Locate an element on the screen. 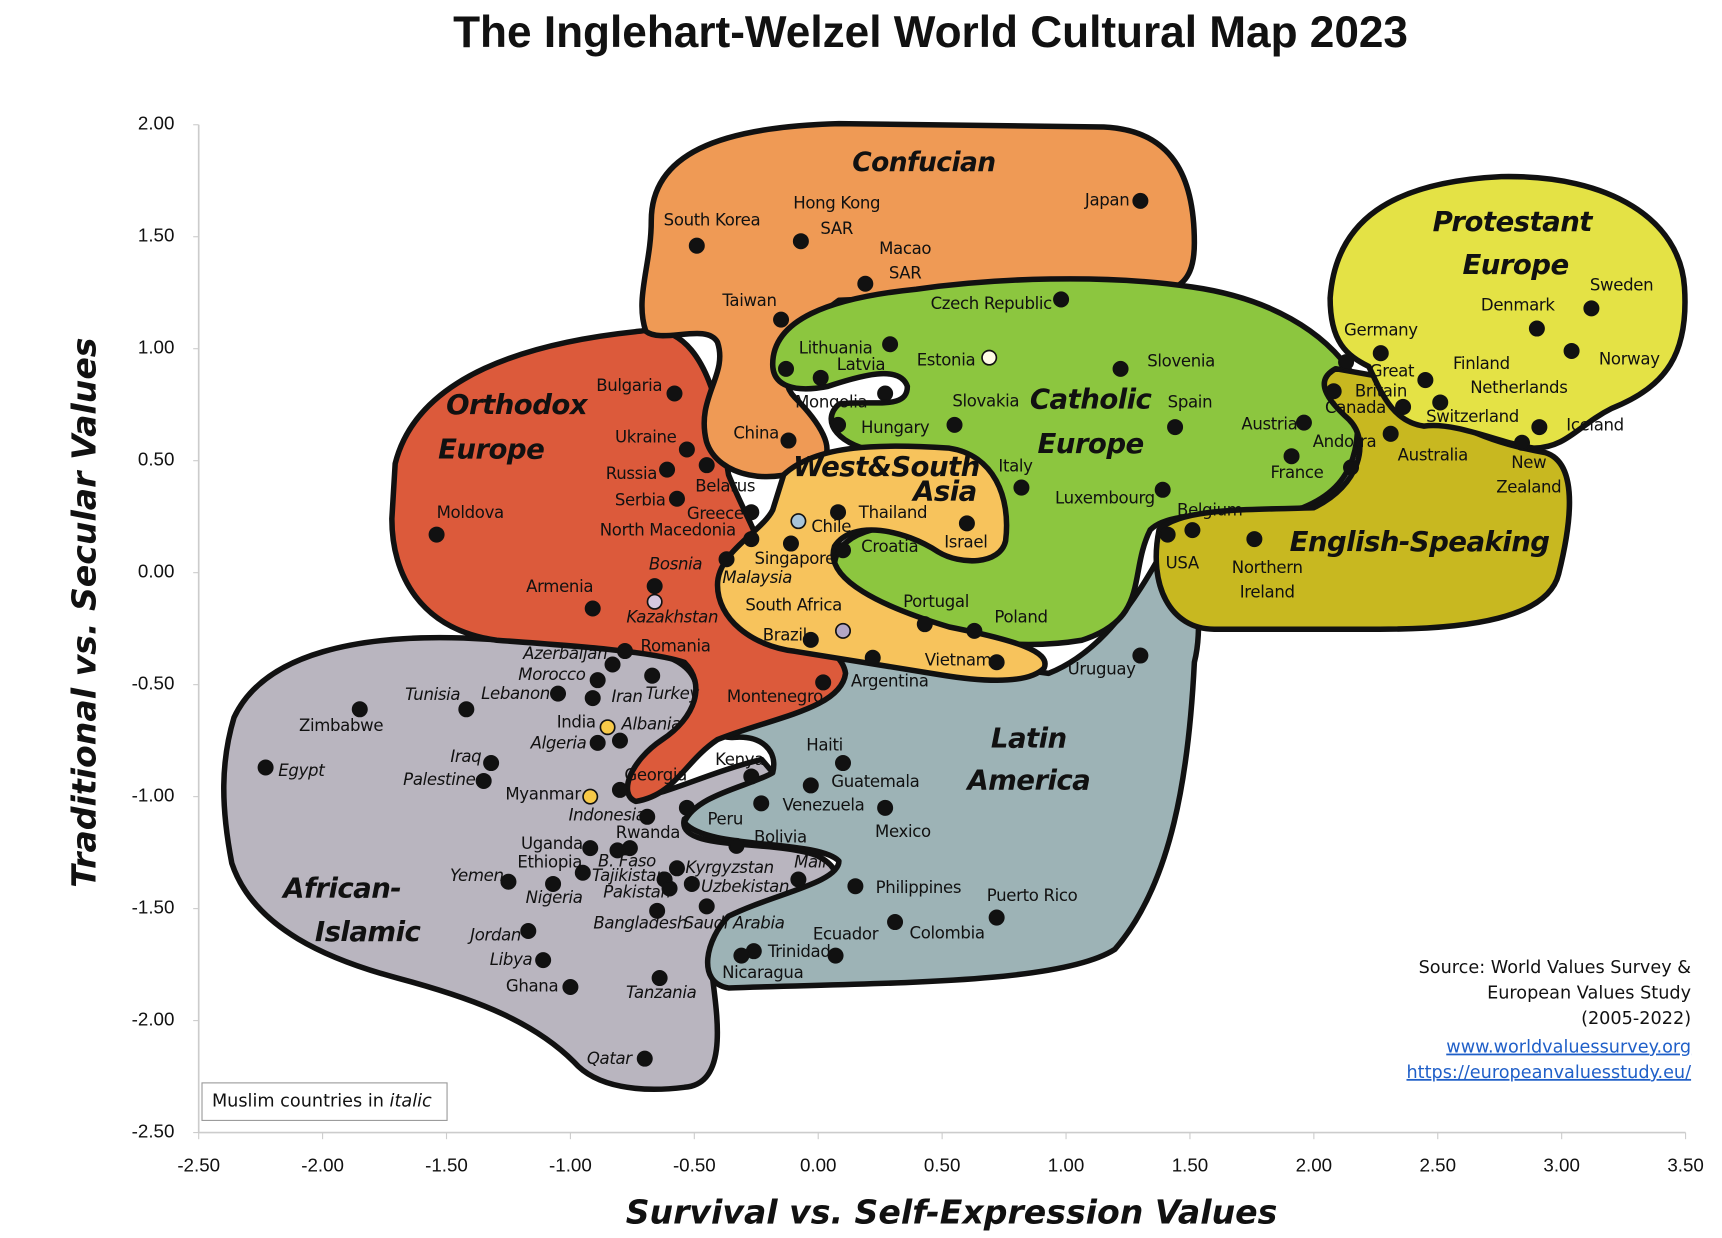 Image resolution: width=1722 pixels, height=1238 pixels. y-tick-label: 0.50 is located at coordinates (156, 459).